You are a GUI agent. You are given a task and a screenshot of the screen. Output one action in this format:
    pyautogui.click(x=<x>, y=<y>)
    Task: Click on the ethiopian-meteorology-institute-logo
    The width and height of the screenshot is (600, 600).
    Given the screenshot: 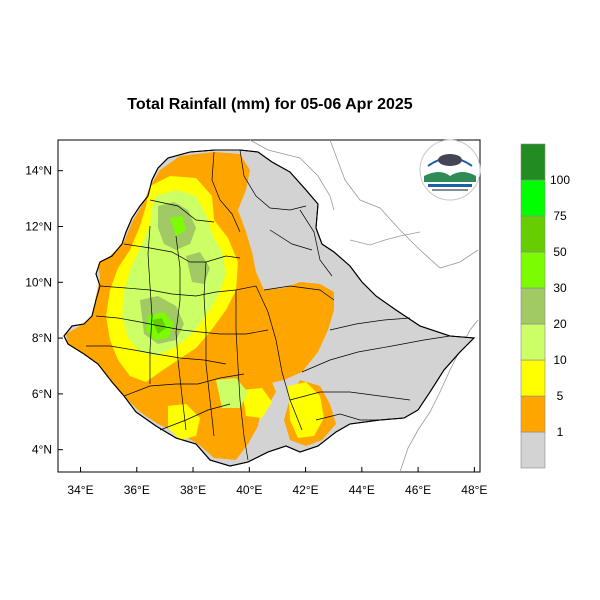 What is the action you would take?
    pyautogui.click(x=450, y=170)
    